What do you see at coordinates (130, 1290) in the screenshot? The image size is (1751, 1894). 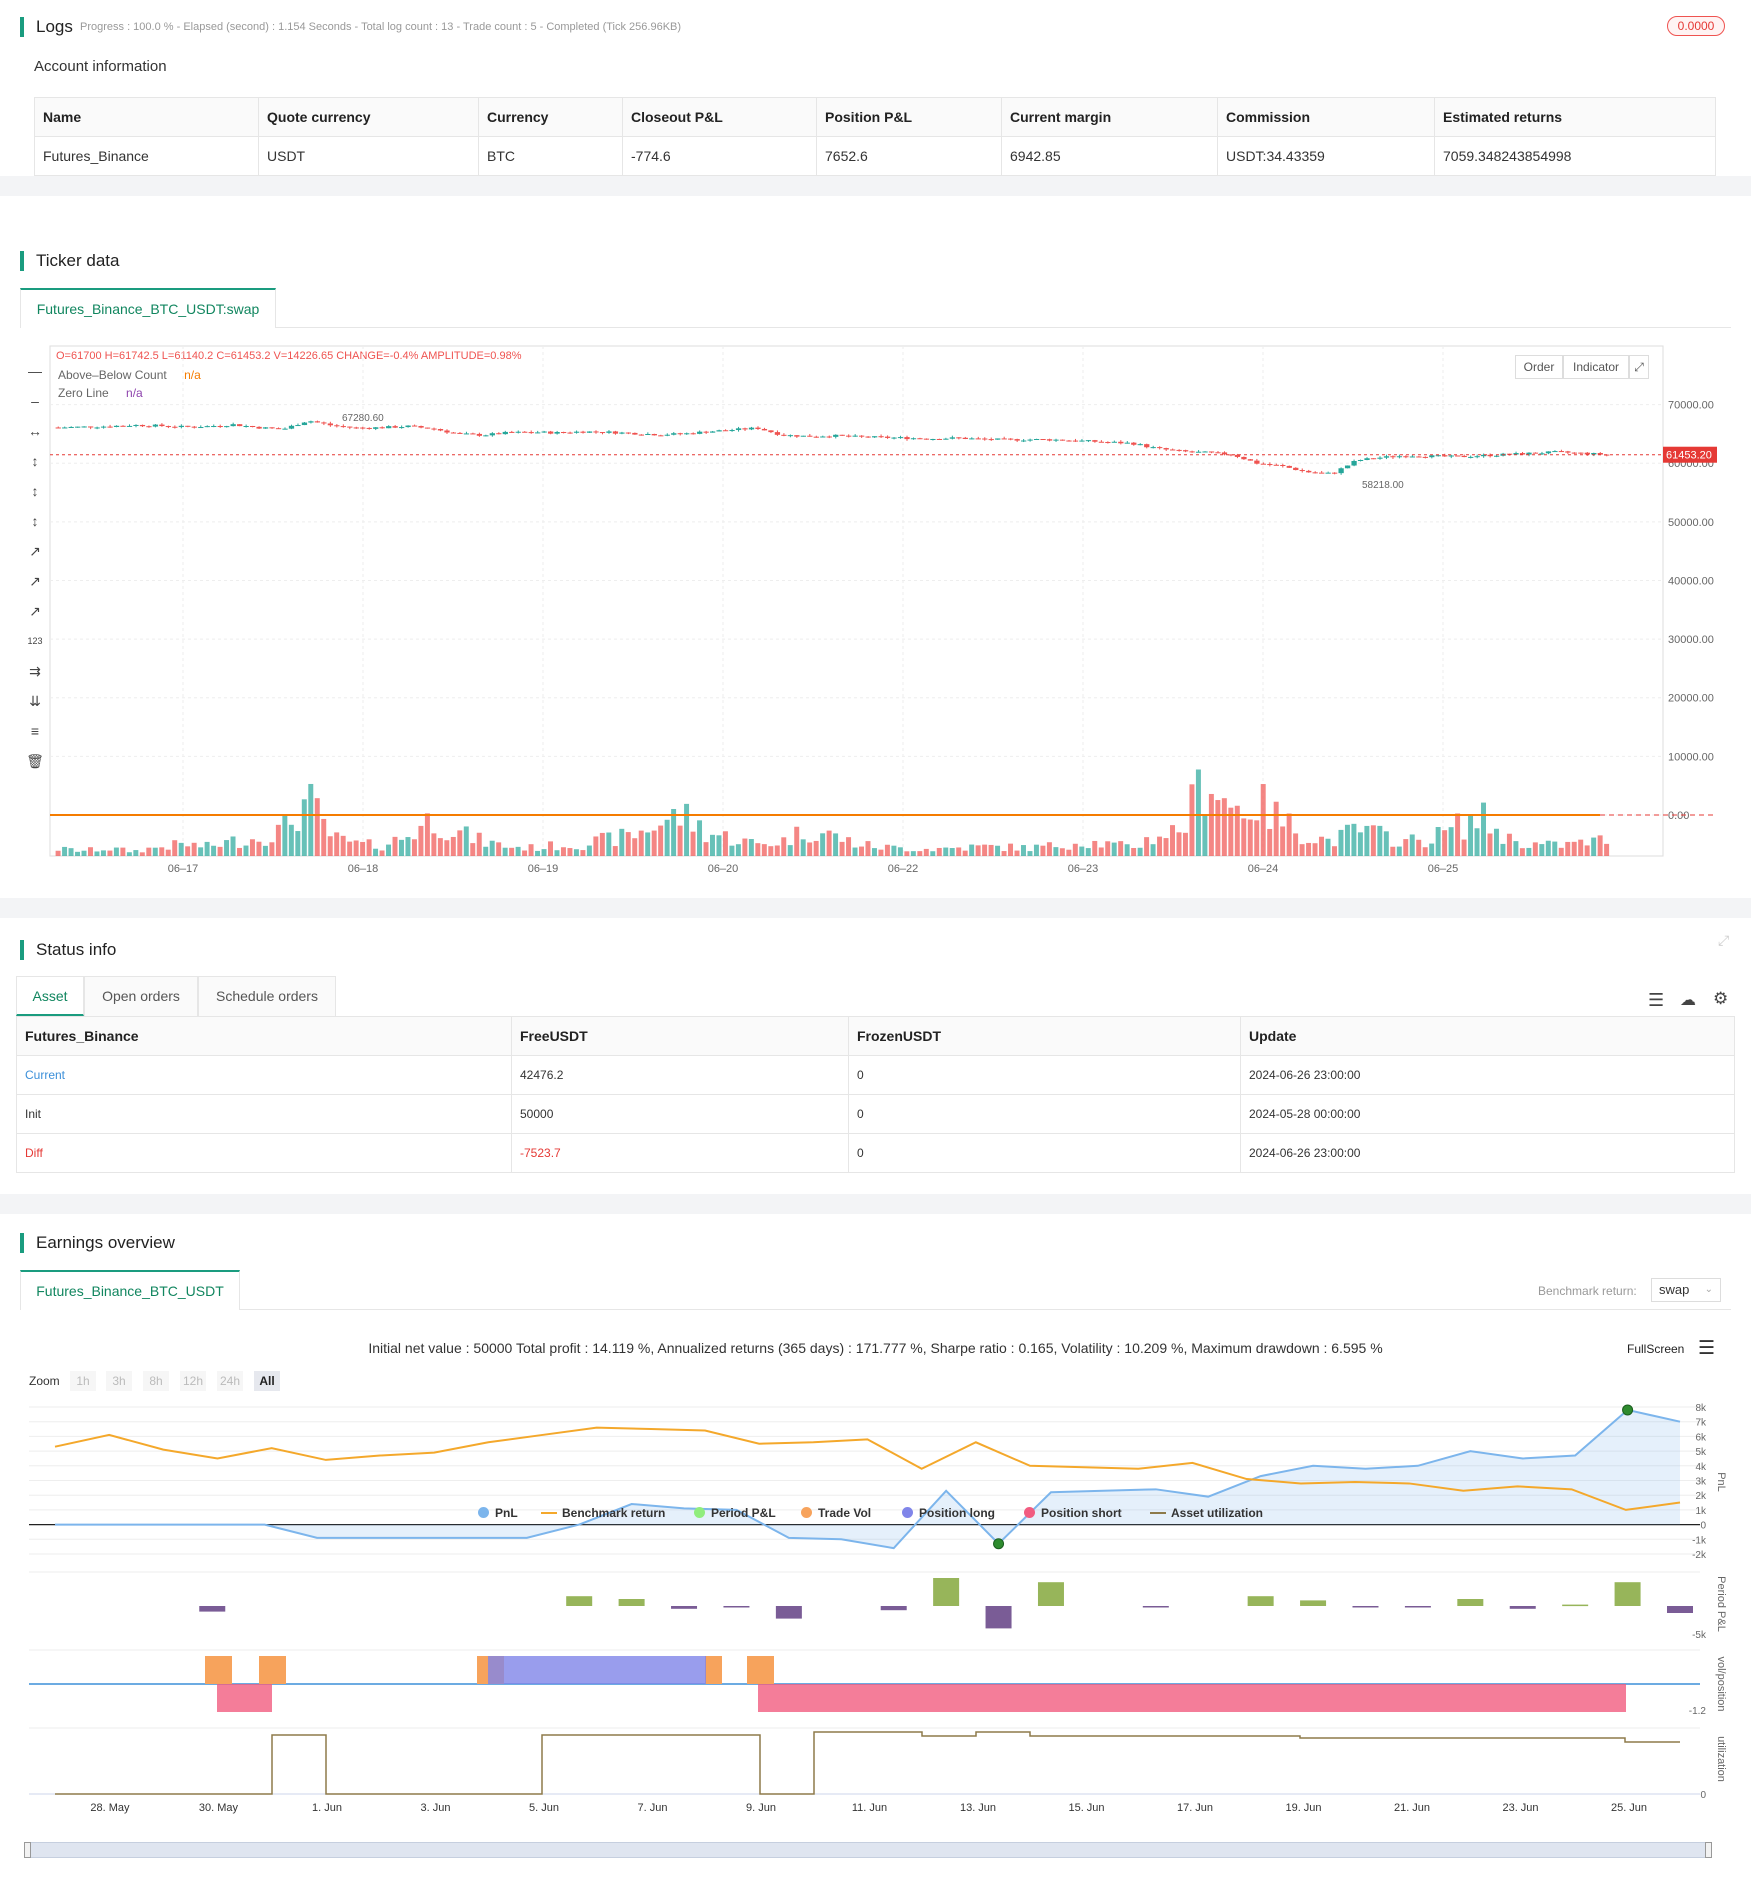 I see `earnings-tab: Futures_Binance_BTC_USDT` at bounding box center [130, 1290].